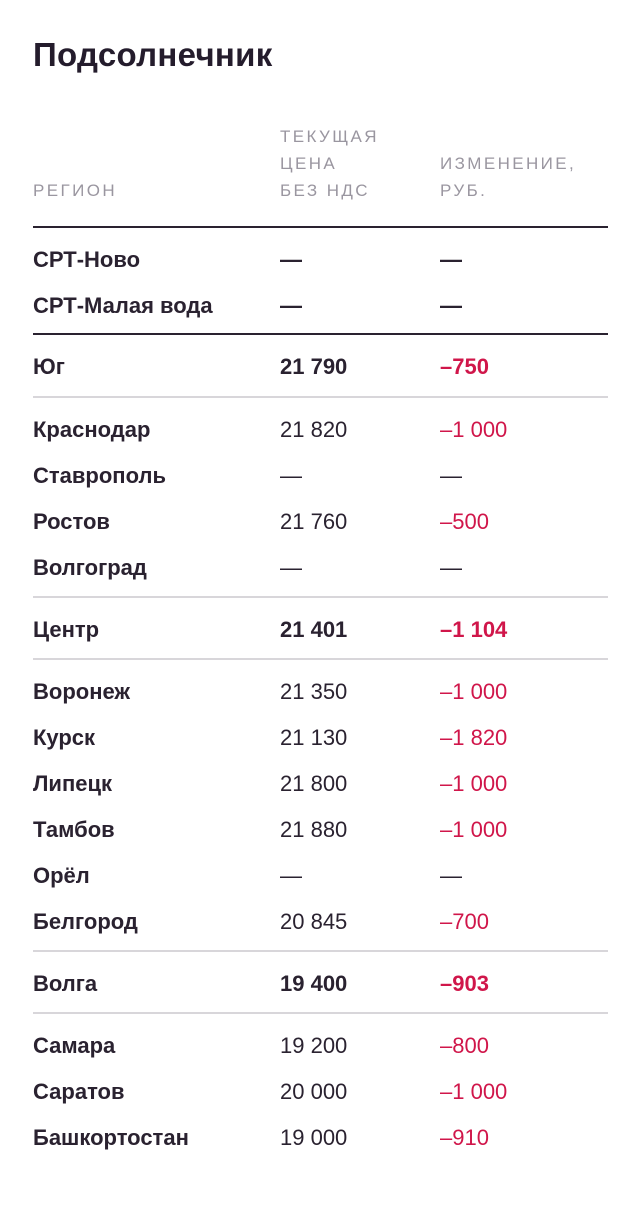  Describe the element at coordinates (79, 1091) in the screenshot. I see `region-cell: Саратов` at that location.